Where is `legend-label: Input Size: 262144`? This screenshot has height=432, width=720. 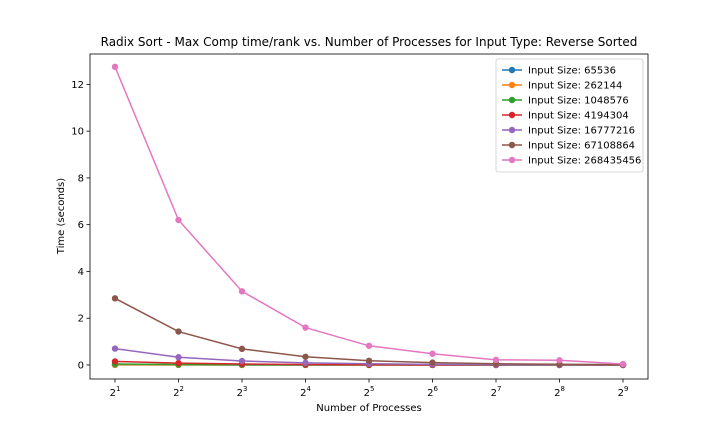 legend-label: Input Size: 262144 is located at coordinates (575, 86).